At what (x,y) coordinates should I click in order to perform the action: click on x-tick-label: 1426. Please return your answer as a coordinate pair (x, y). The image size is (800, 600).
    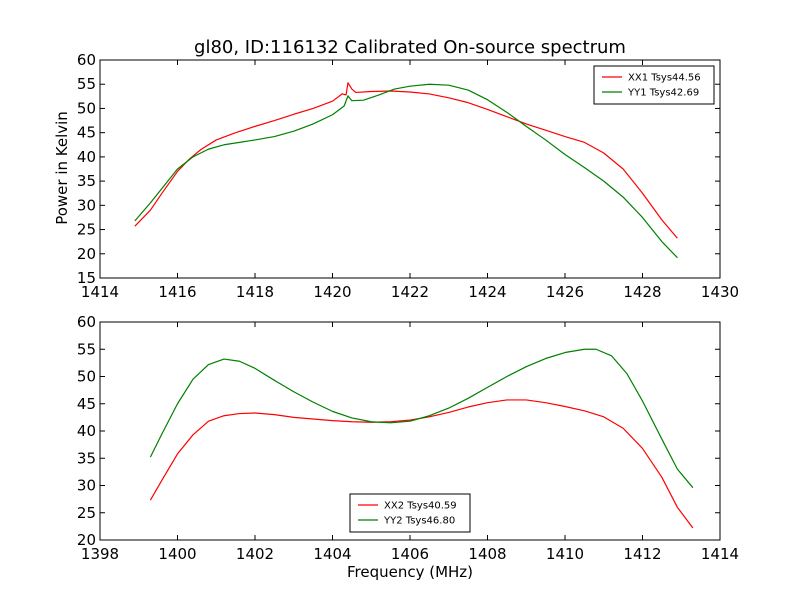
    Looking at the image, I should click on (565, 292).